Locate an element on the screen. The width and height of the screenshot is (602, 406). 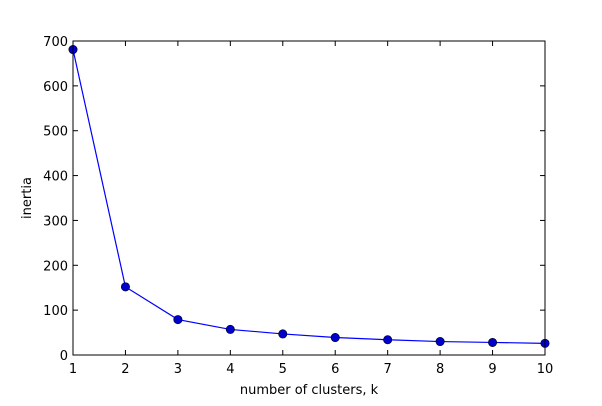
x-tick-label: 1 is located at coordinates (73, 369).